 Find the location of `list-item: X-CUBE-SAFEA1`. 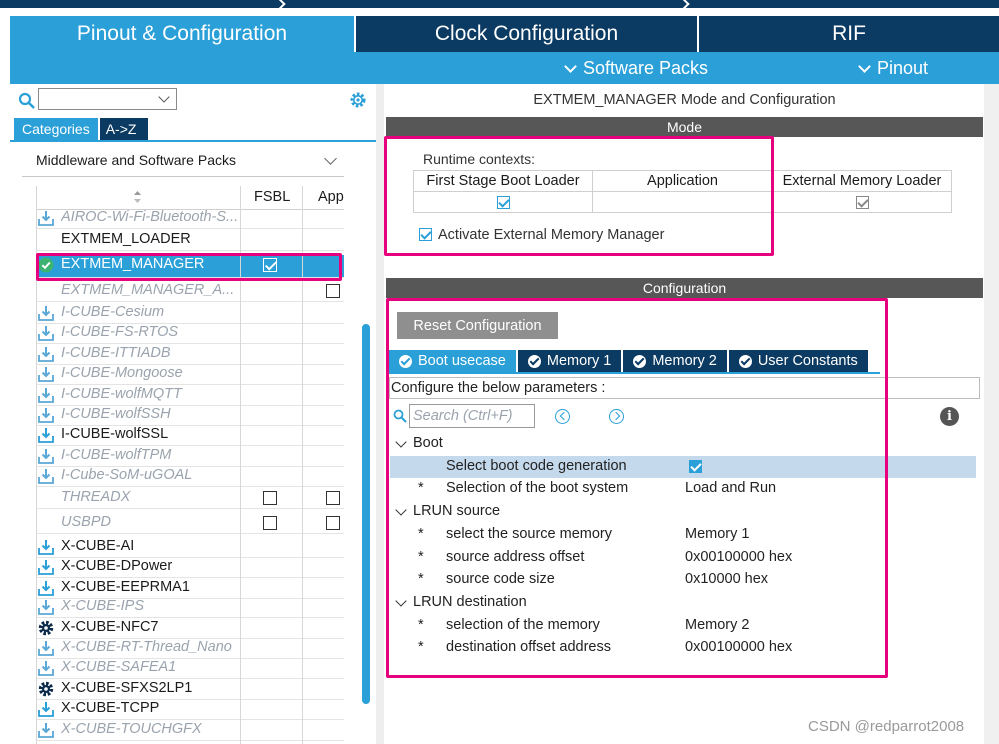

list-item: X-CUBE-SAFEA1 is located at coordinates (190, 668).